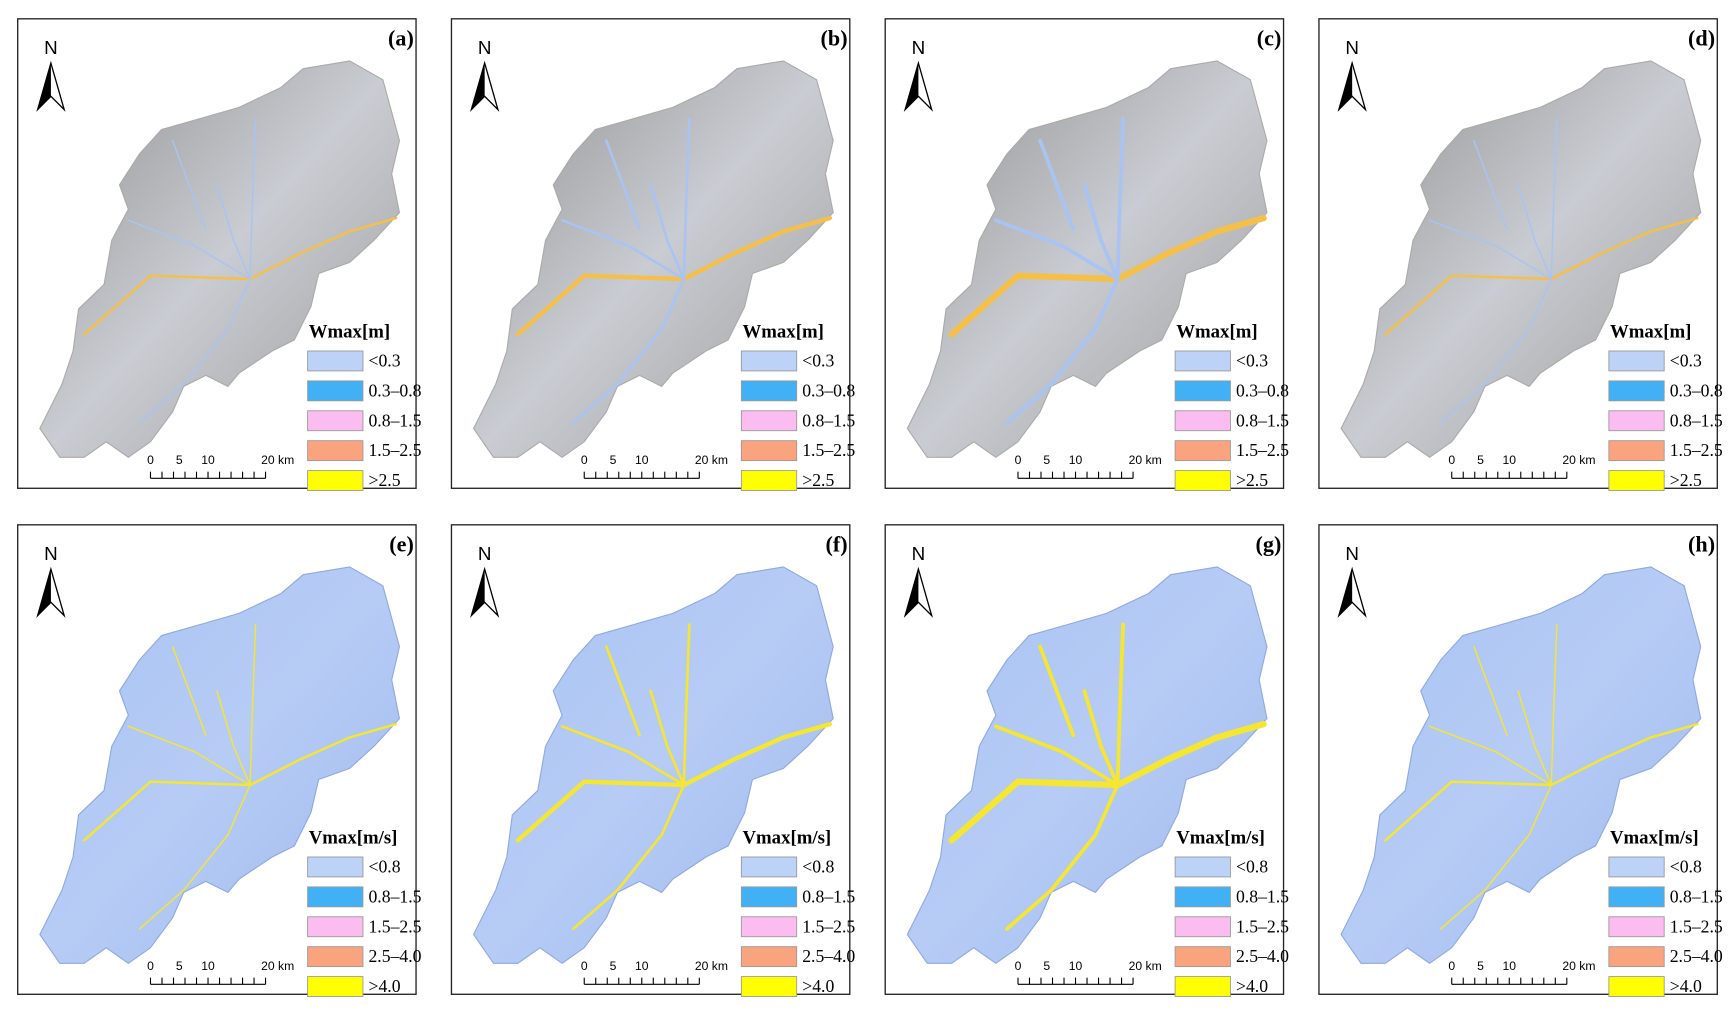 The height and width of the screenshot is (1012, 1735). Describe the element at coordinates (401, 37) in the screenshot. I see `panel-label: (a)` at that location.